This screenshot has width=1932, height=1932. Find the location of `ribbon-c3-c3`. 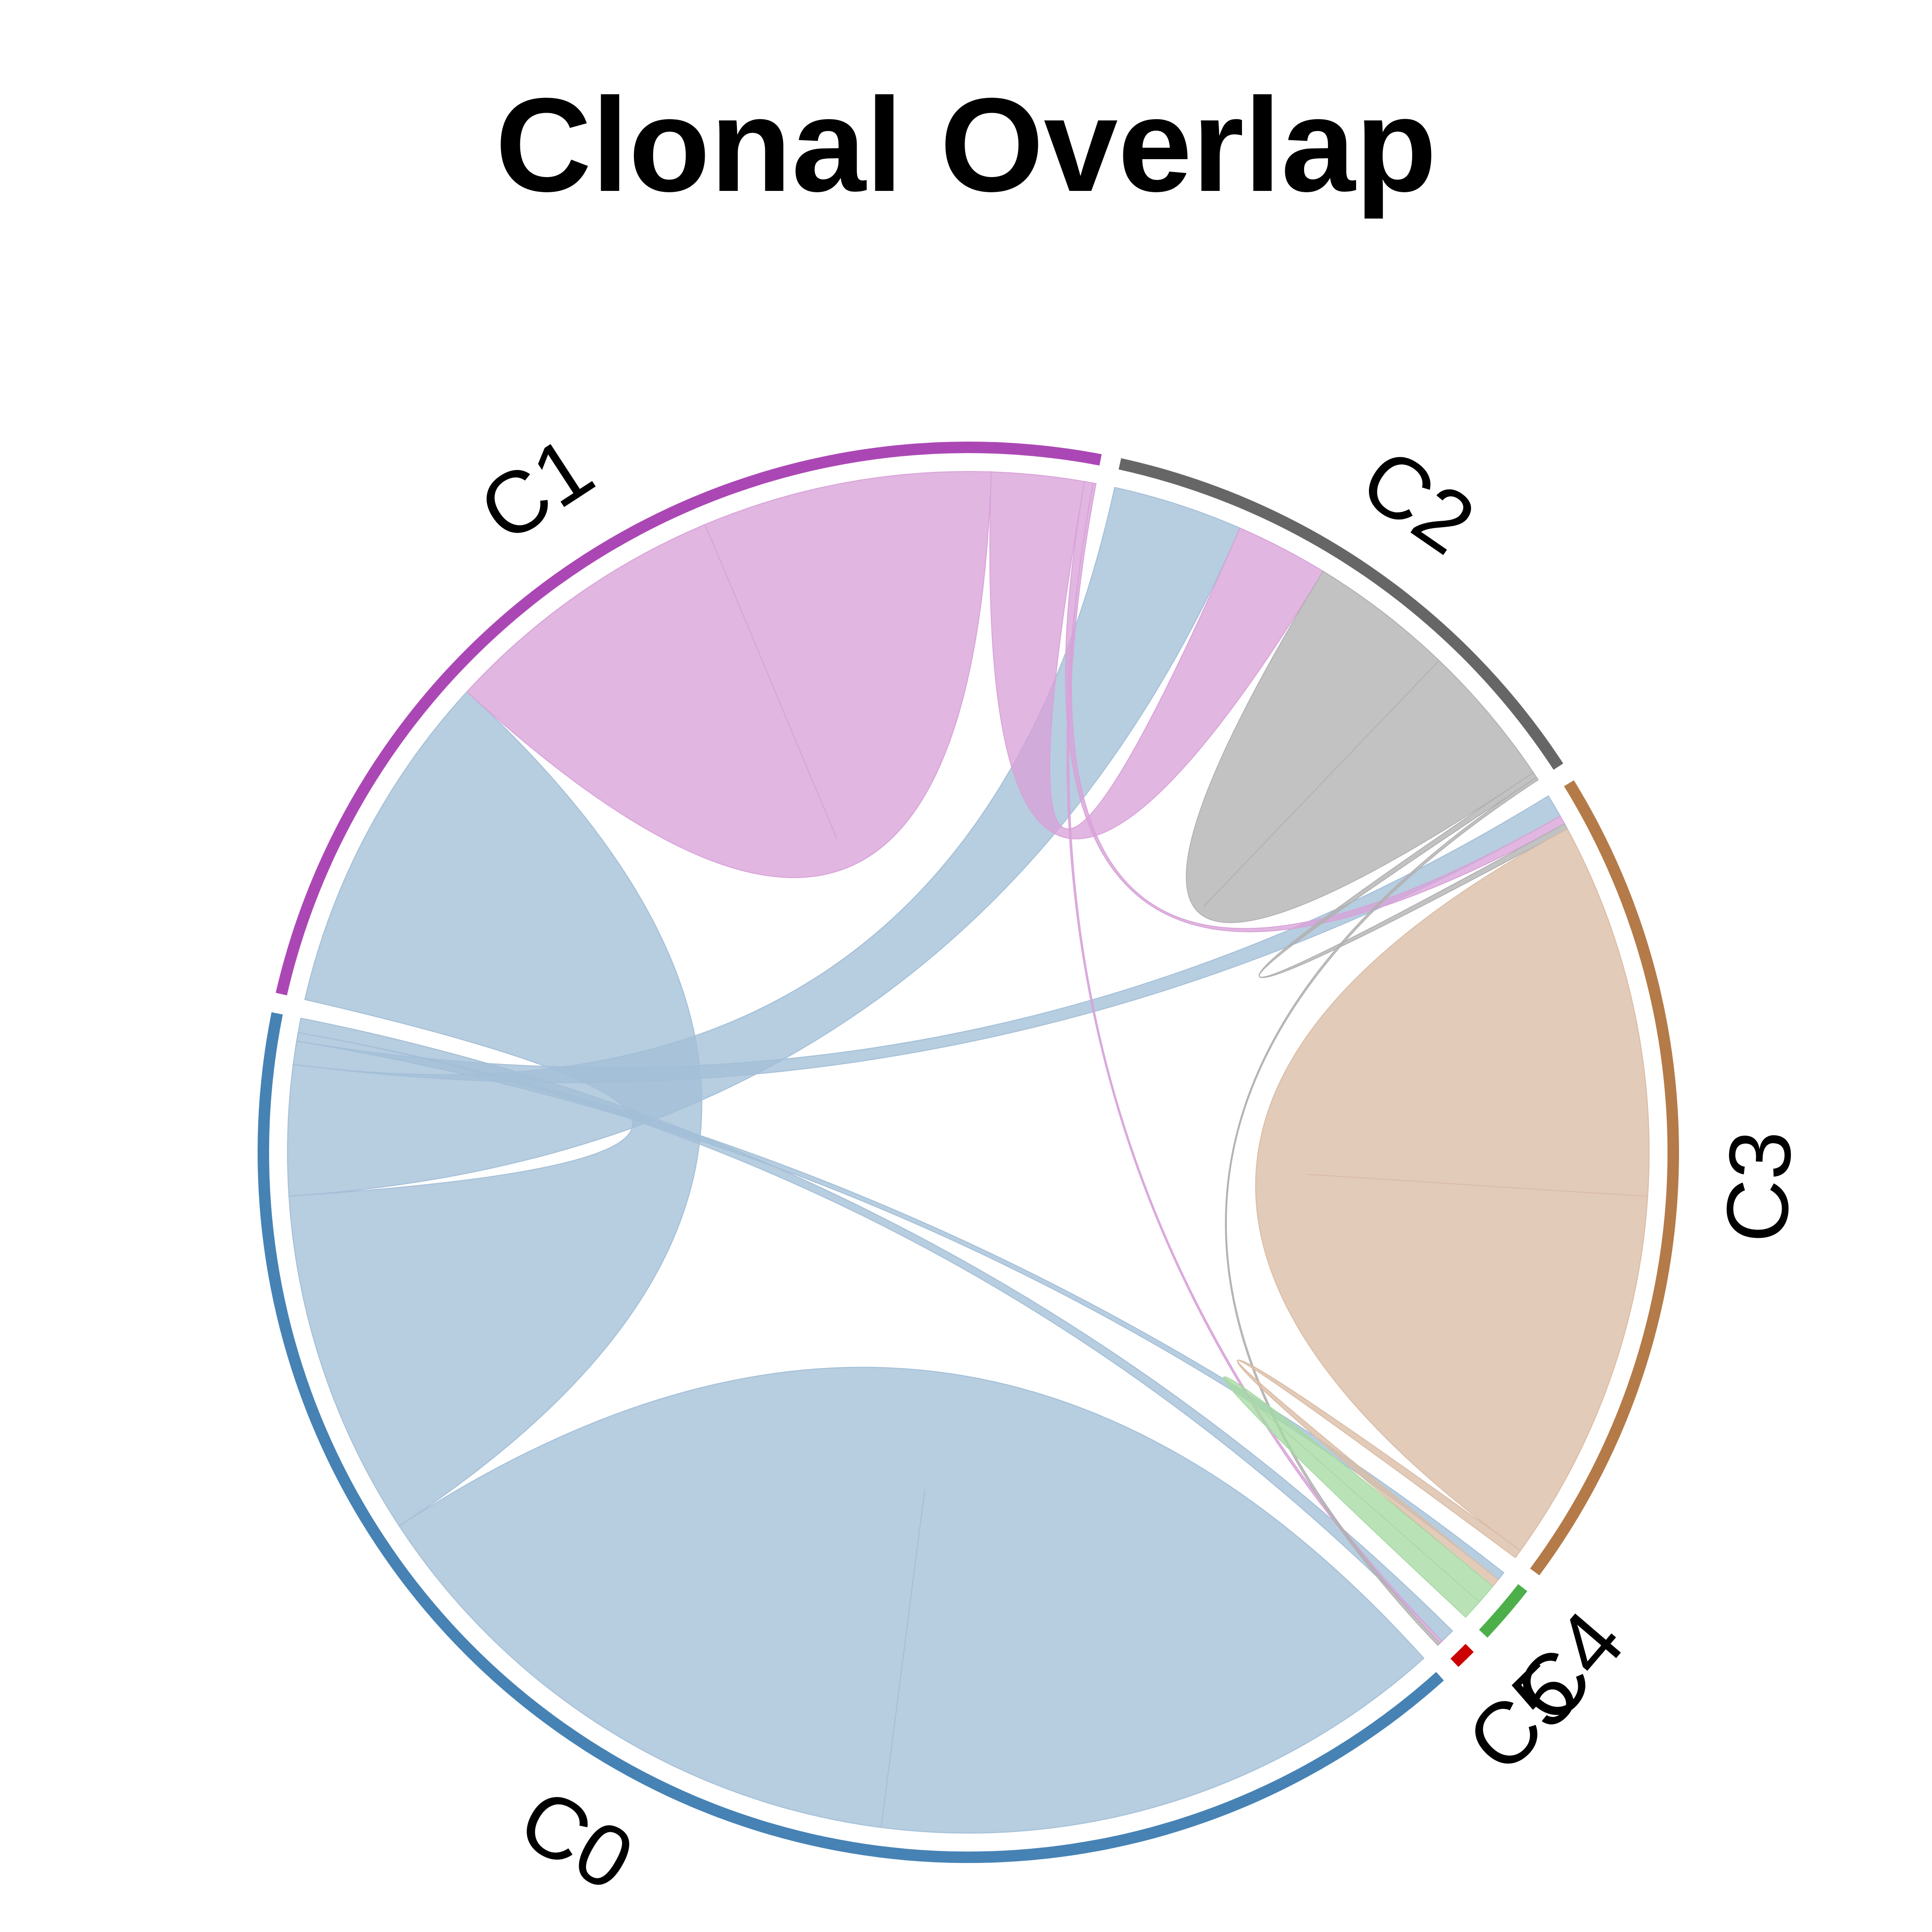

ribbon-c3-c3 is located at coordinates (1452, 1190).